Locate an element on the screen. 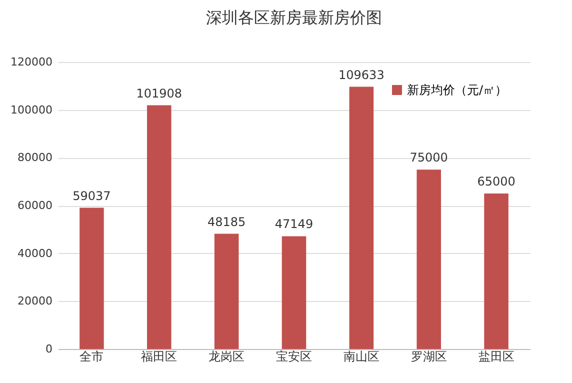  data-label: 47149 is located at coordinates (294, 224).